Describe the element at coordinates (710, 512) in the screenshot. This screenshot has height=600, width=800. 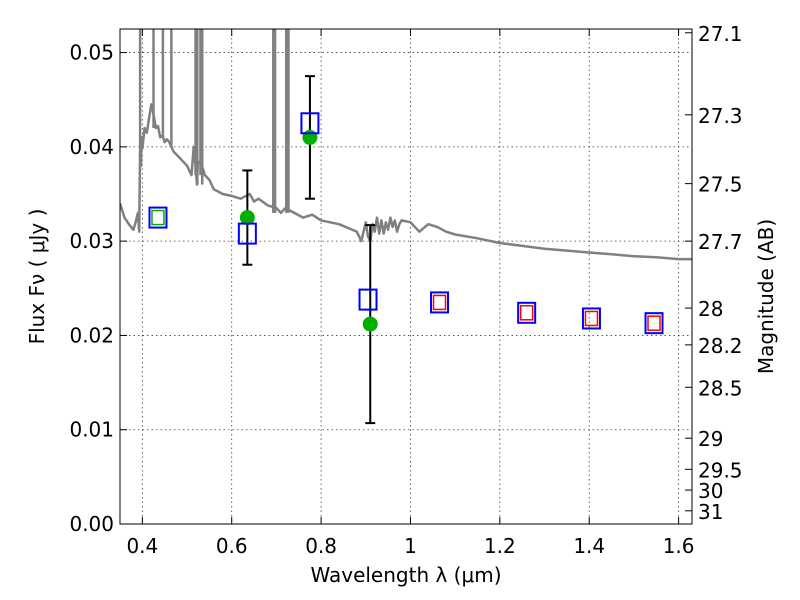
I see `right-tick-label: 31` at that location.